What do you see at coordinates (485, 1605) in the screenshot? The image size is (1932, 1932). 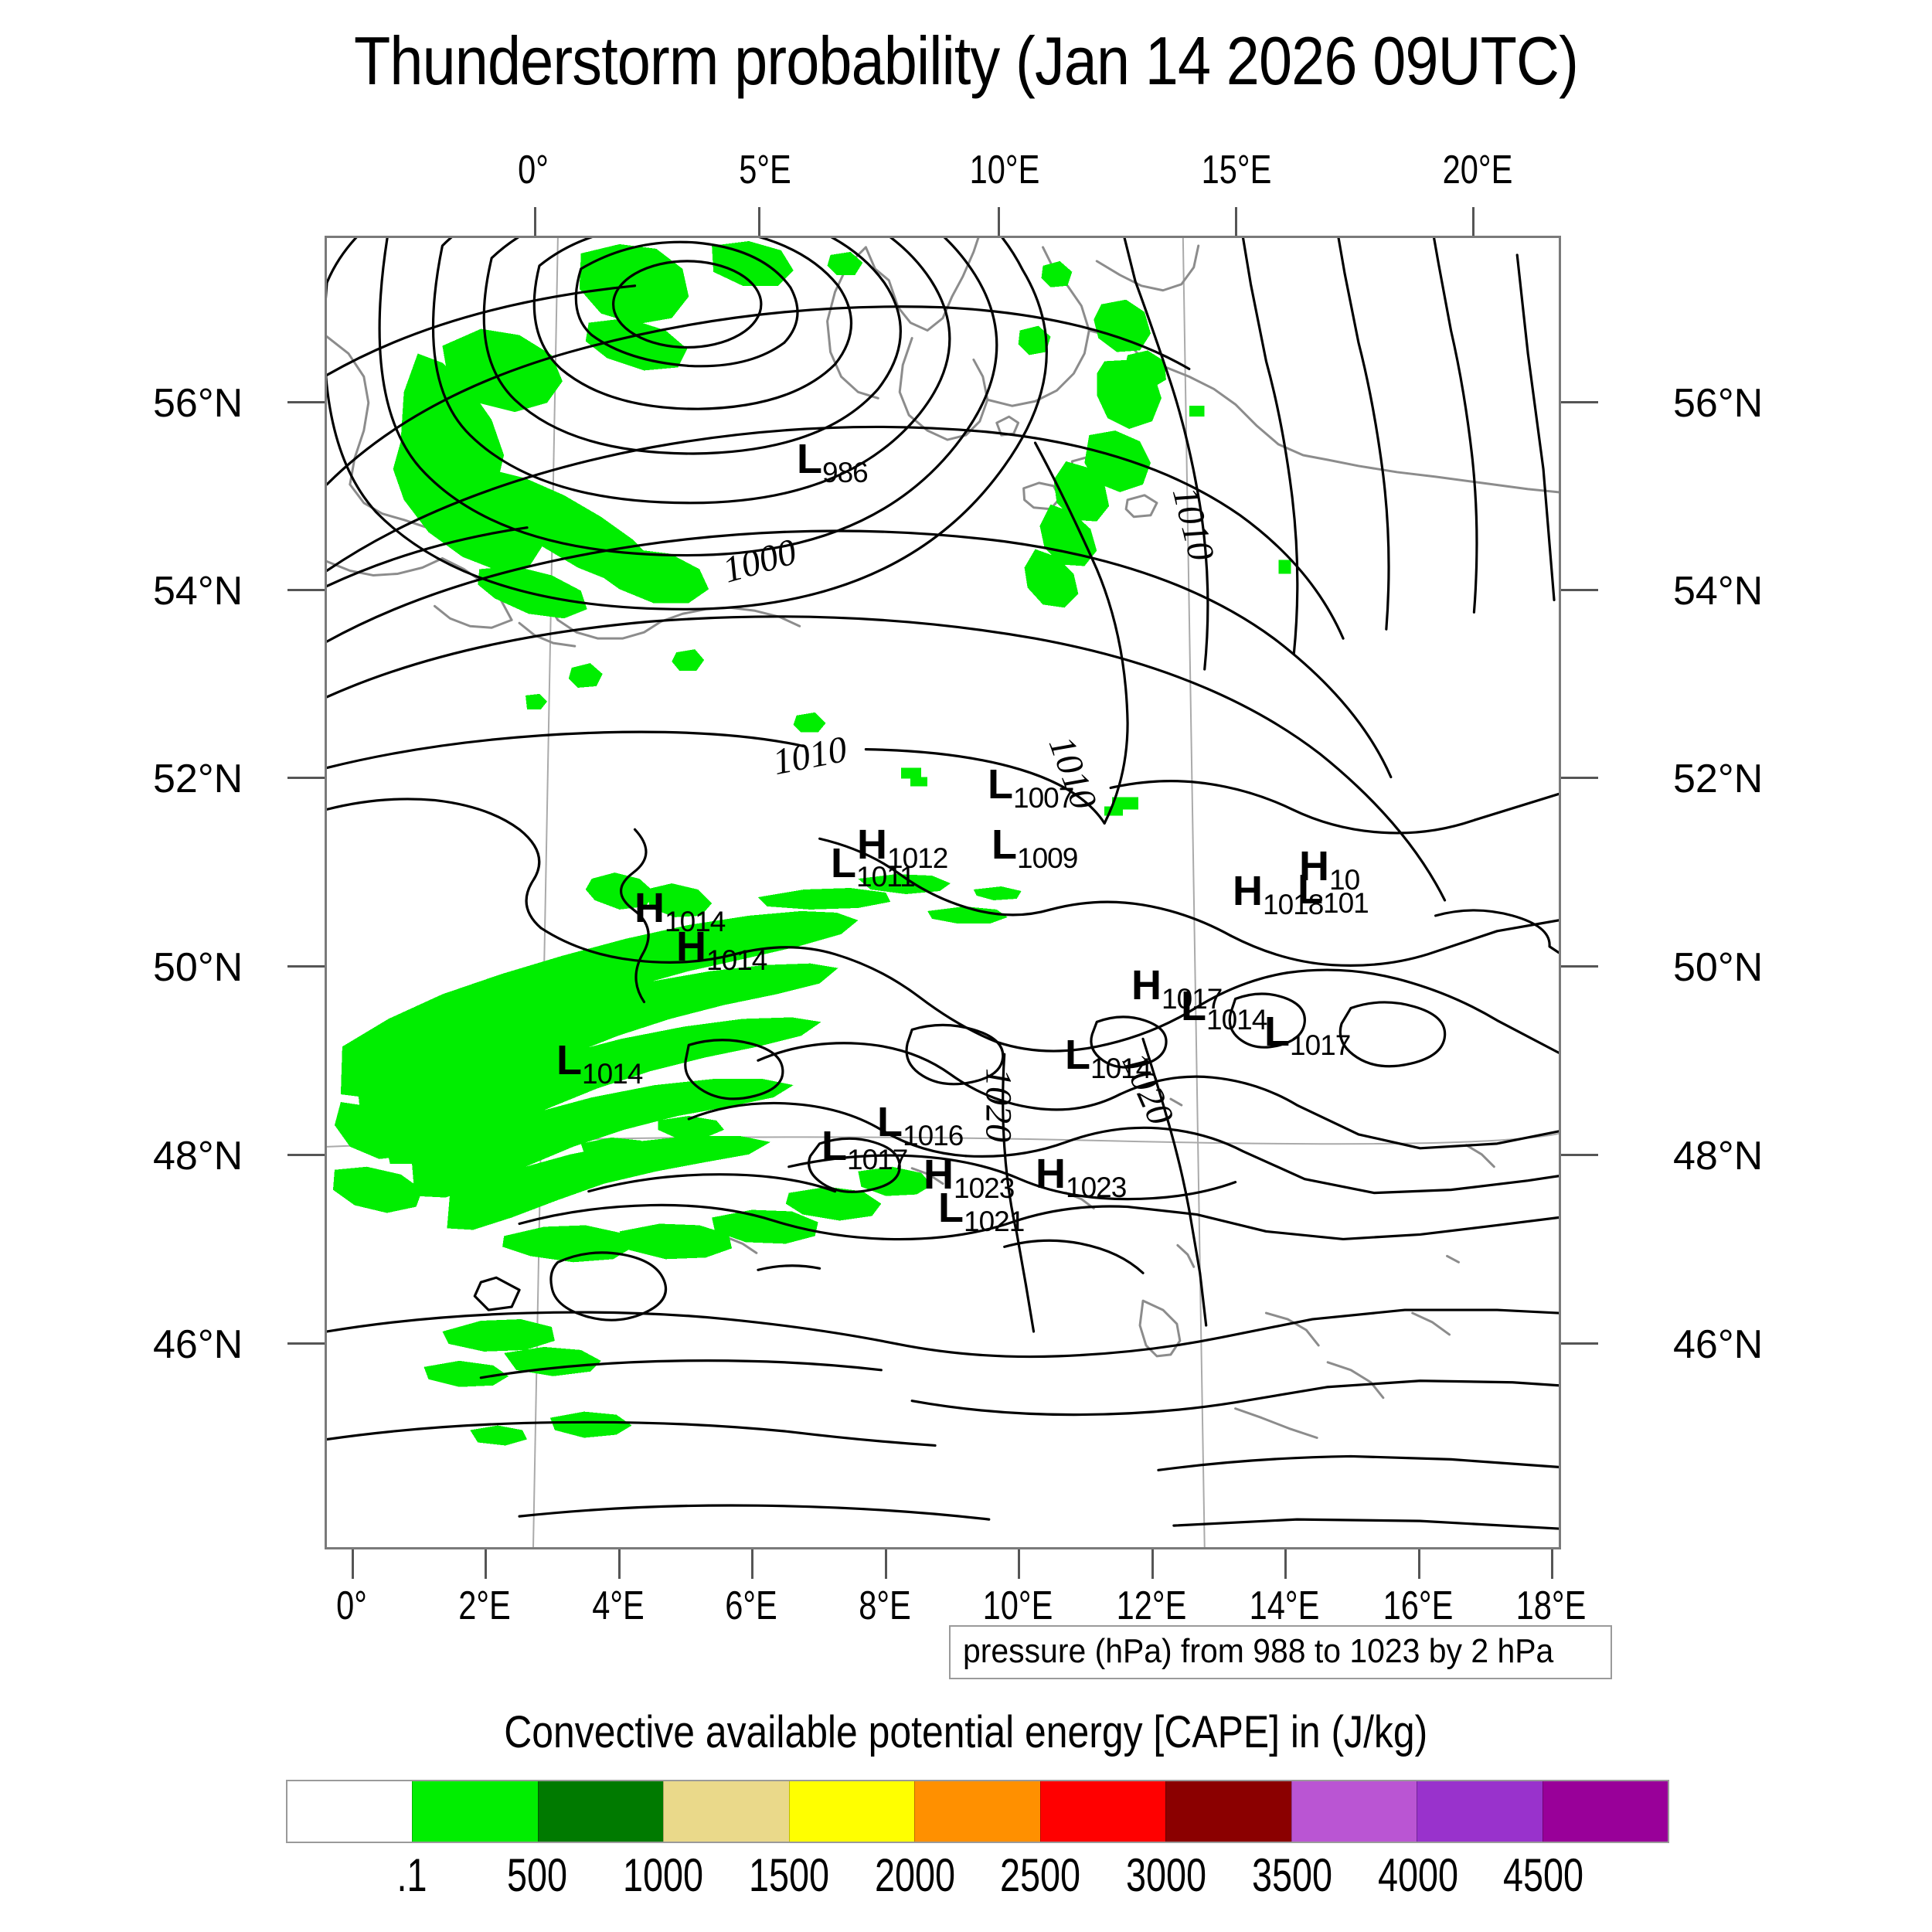 I see `bottom-tick-1: 2°E` at bounding box center [485, 1605].